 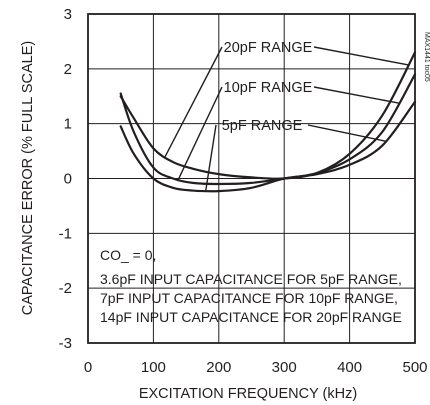 I want to click on x-tick-label-100: 100, so click(x=153, y=367).